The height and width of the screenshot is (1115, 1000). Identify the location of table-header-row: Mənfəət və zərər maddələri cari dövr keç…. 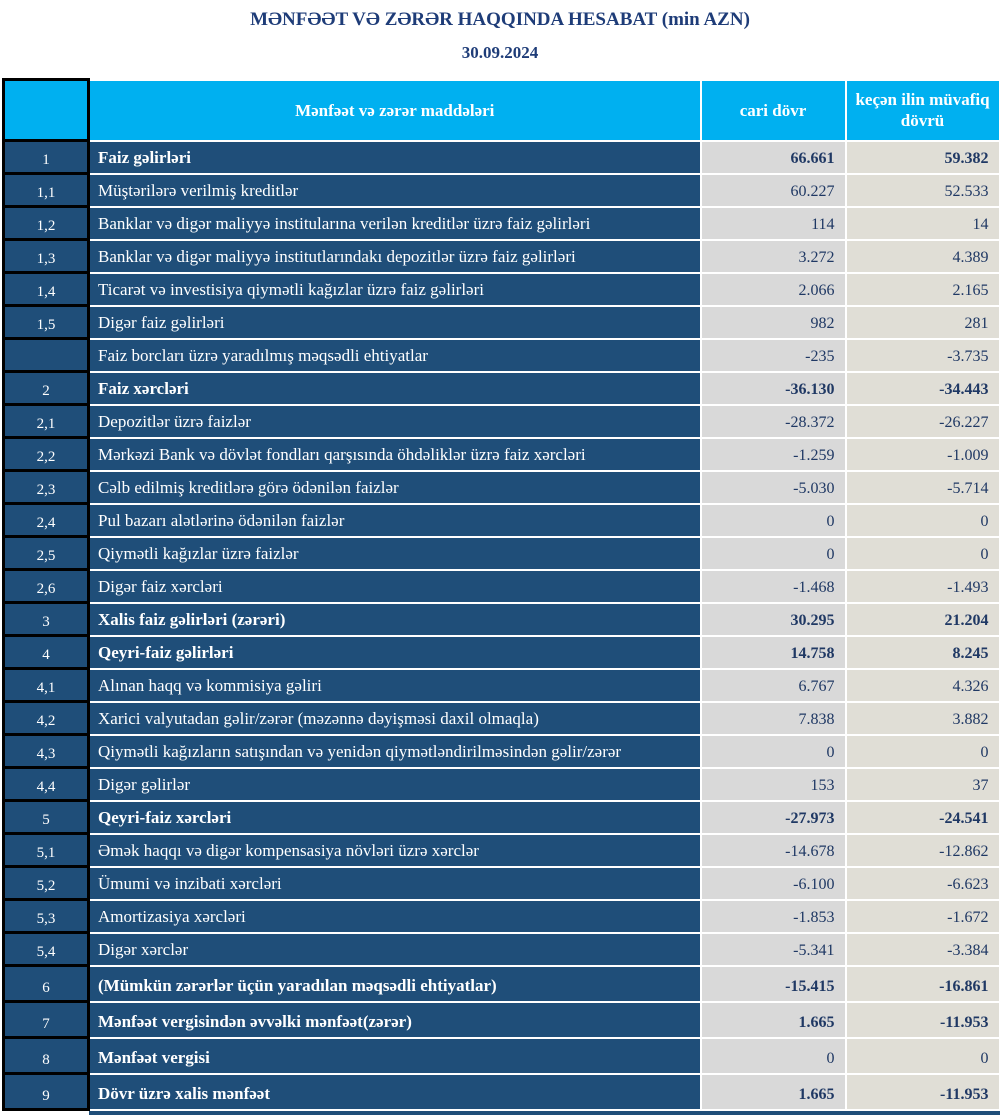
(501, 110).